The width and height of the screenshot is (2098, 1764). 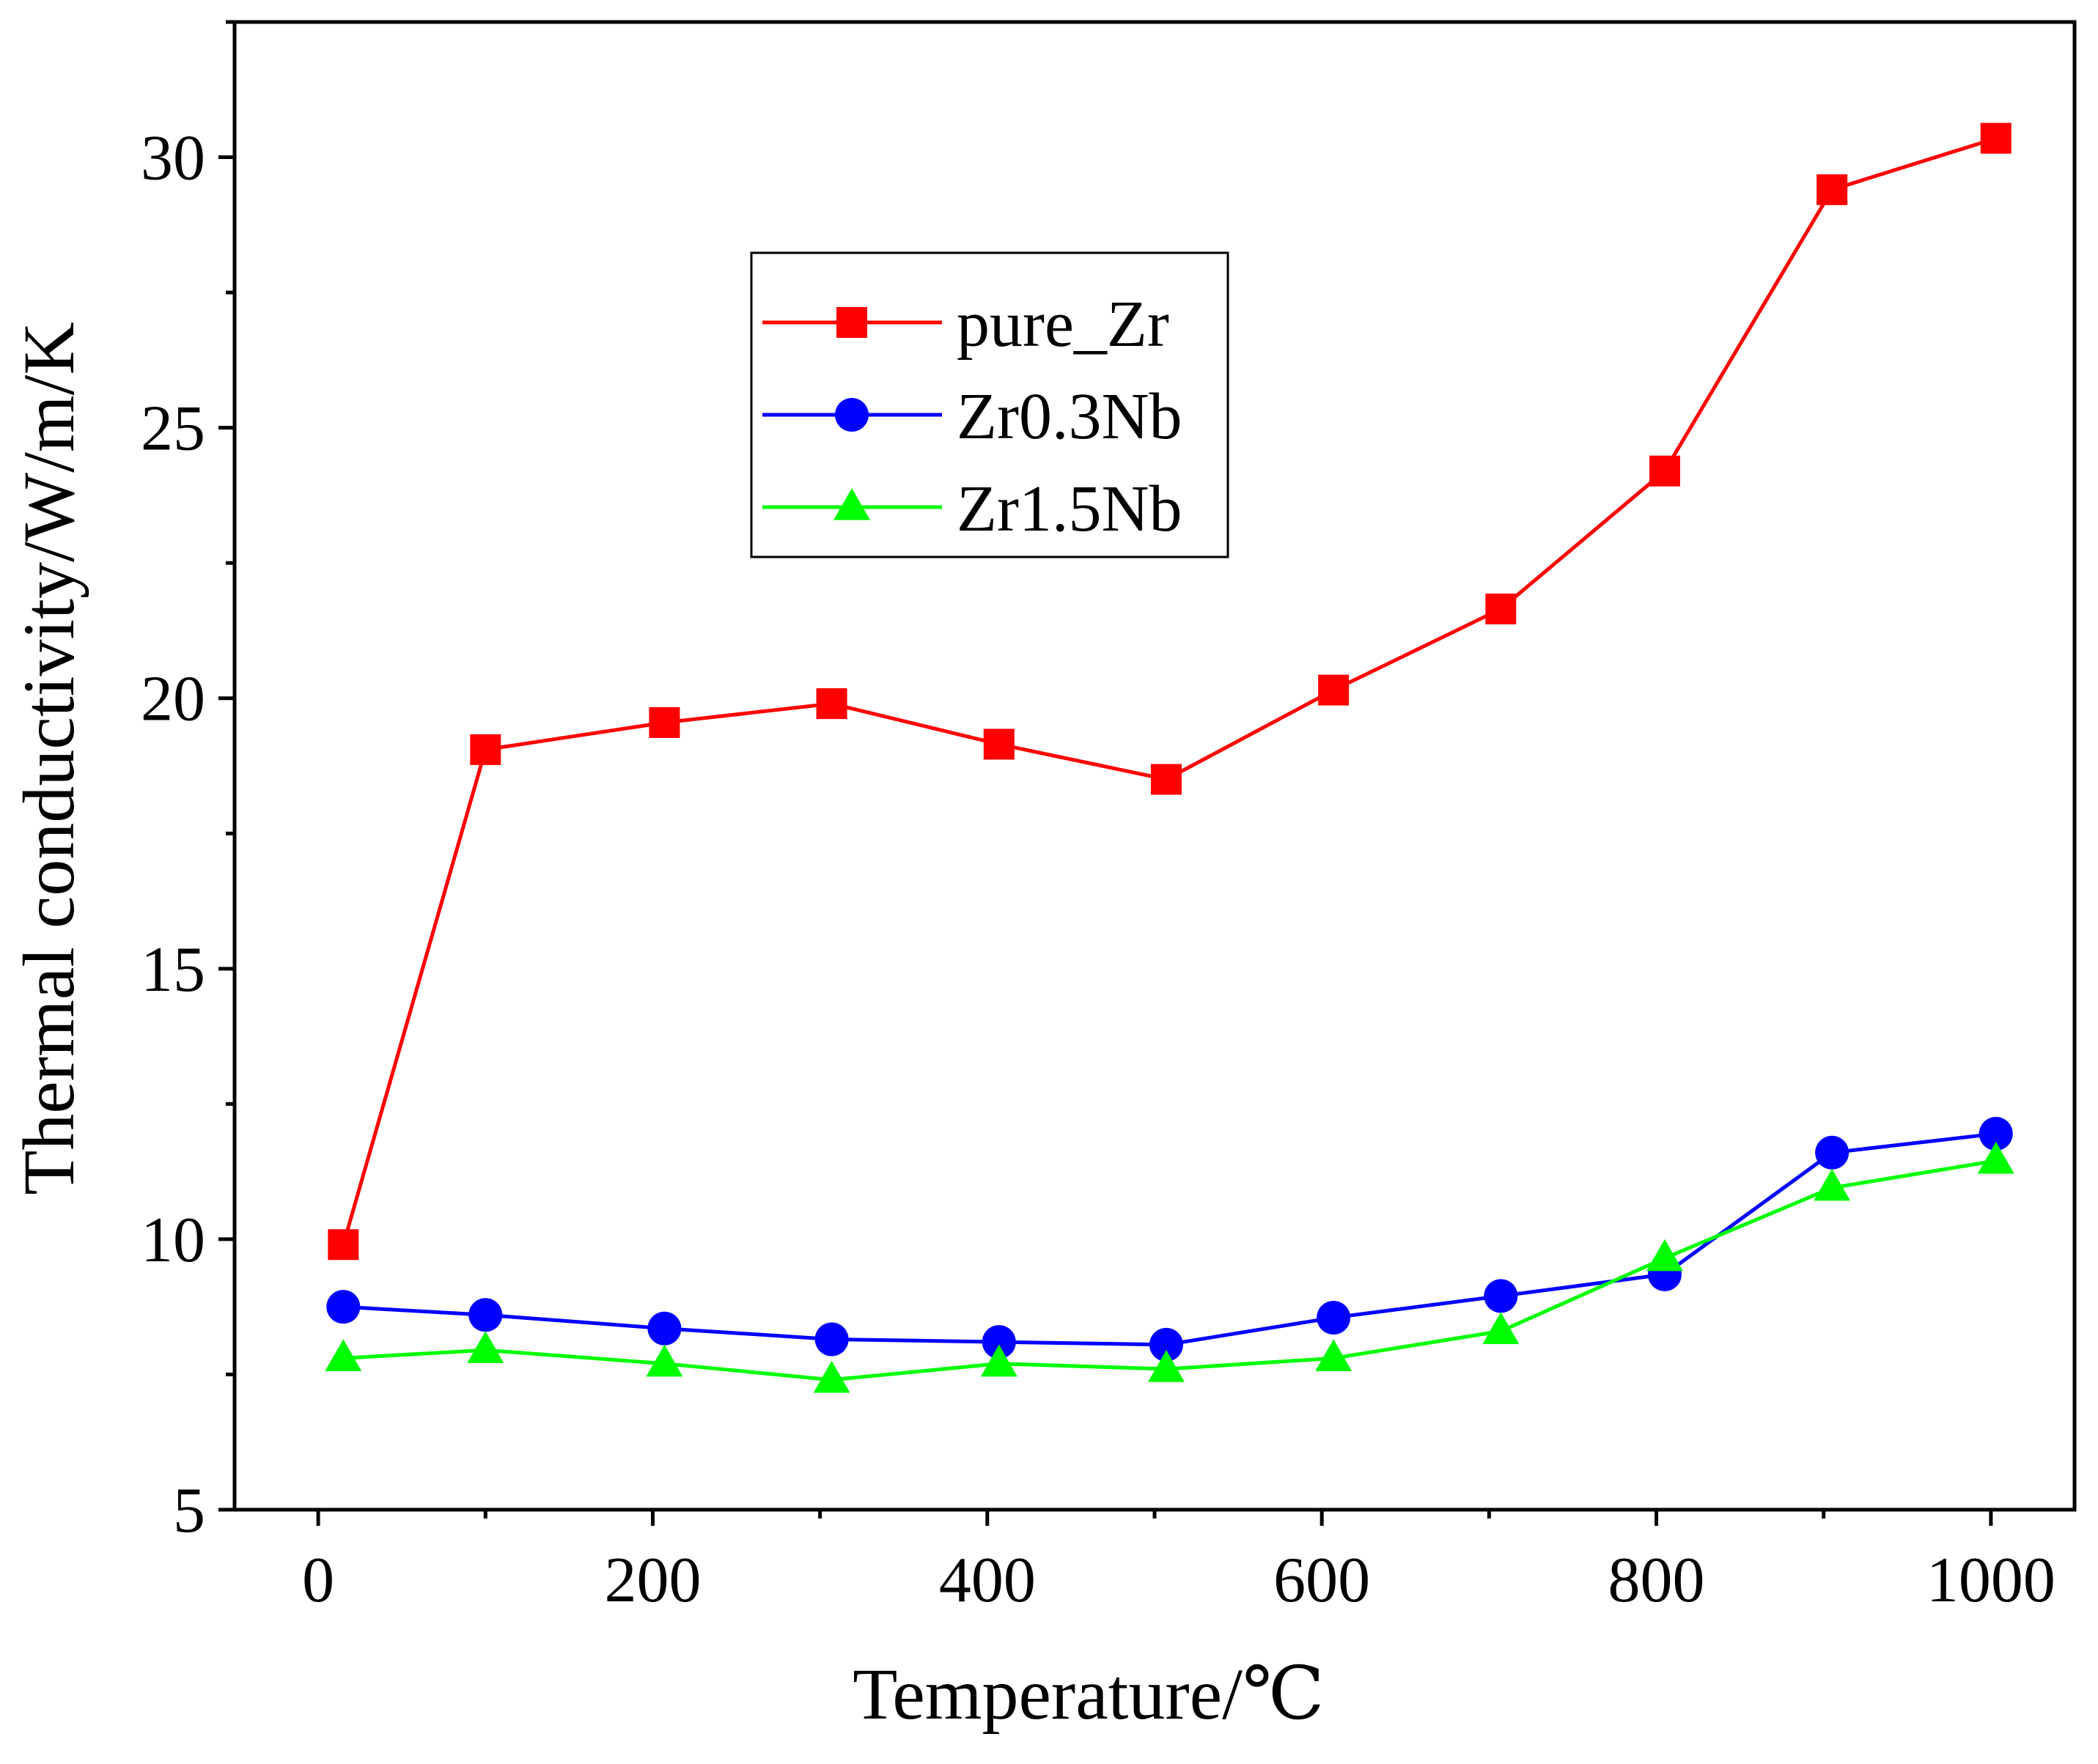 What do you see at coordinates (48, 758) in the screenshot?
I see `y-axis-title: Thermal conductivity/W/m/K` at bounding box center [48, 758].